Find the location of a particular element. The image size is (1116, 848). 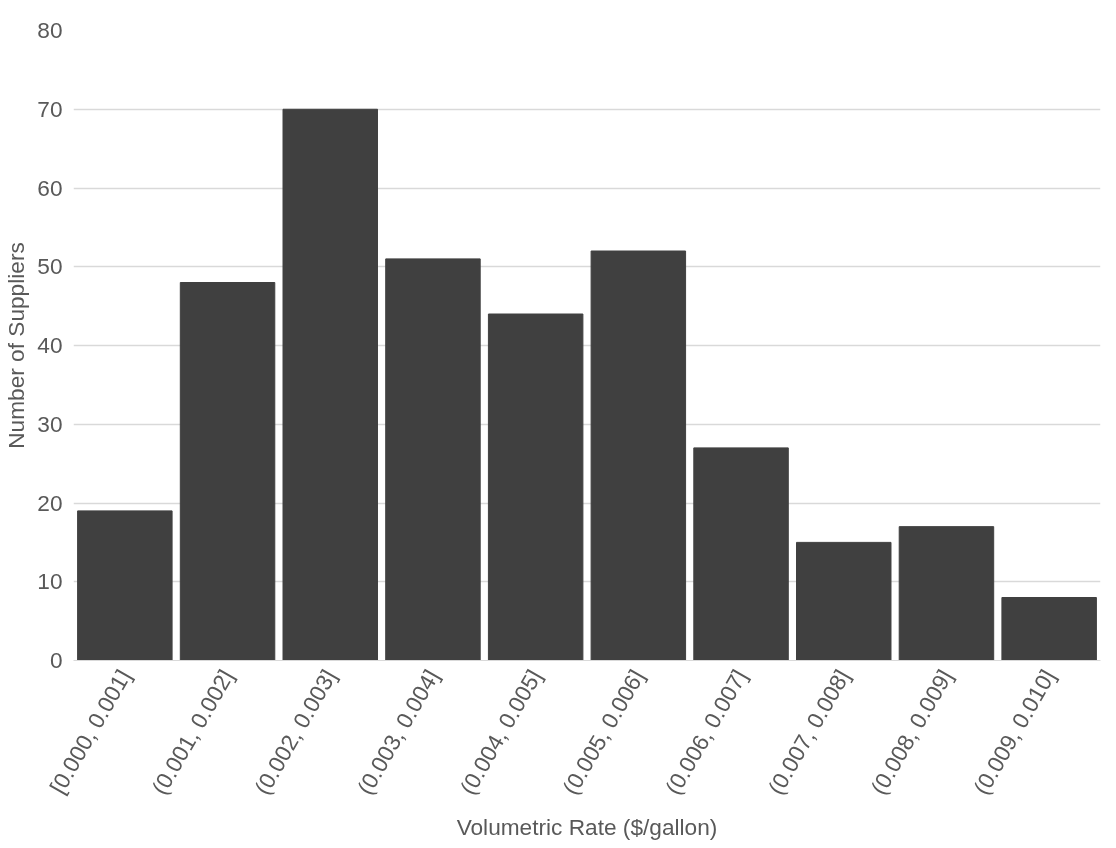

y-tick-label: 0 is located at coordinates (56, 660).